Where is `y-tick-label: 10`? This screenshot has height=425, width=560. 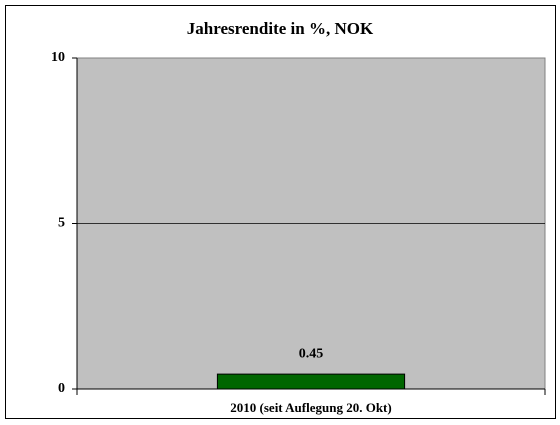
y-tick-label: 10 is located at coordinates (58, 57).